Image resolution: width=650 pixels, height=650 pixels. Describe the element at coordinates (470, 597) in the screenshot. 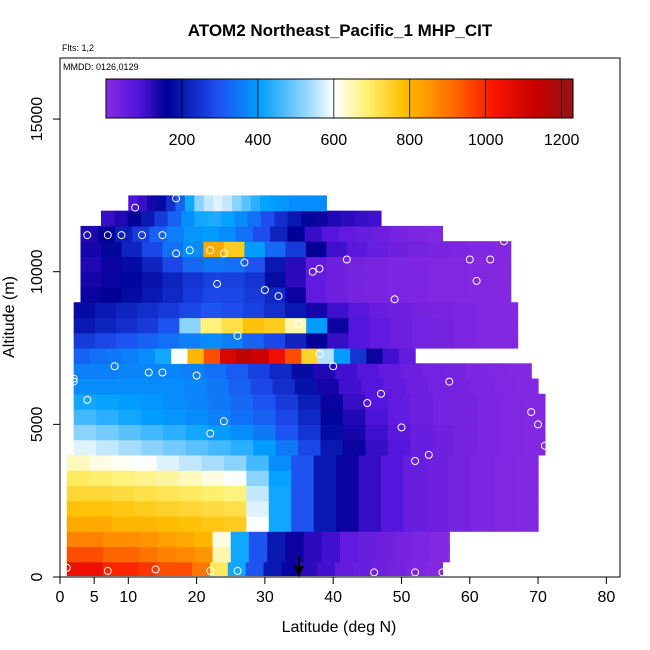

I see `x-tick-label: 60` at that location.